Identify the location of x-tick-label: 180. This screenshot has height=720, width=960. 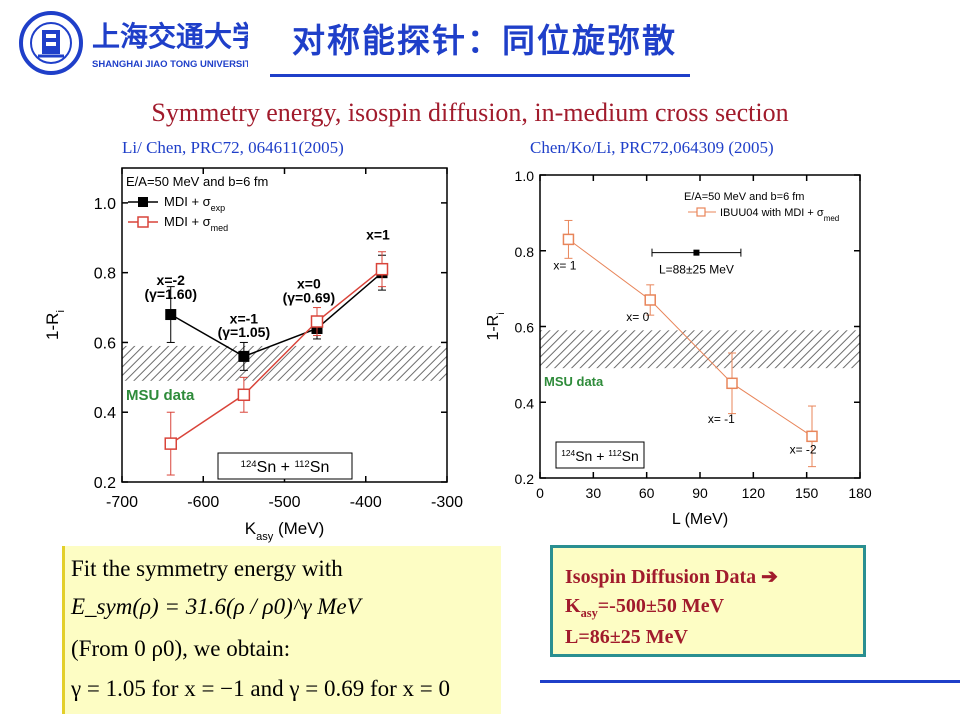
(860, 493).